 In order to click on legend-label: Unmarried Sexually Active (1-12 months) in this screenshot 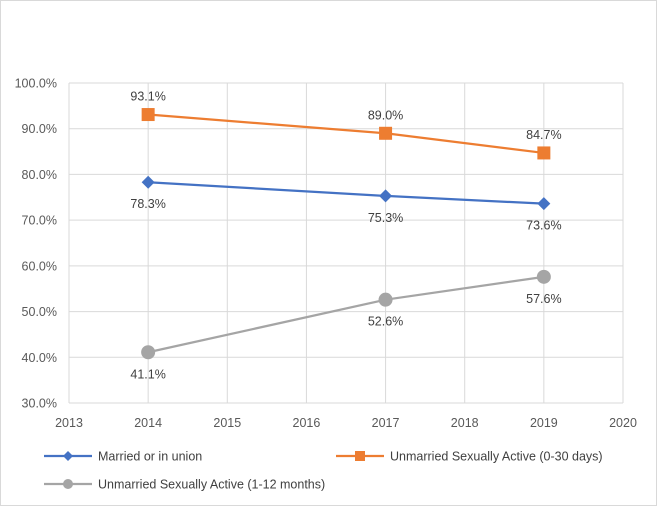, I will do `click(211, 485)`.